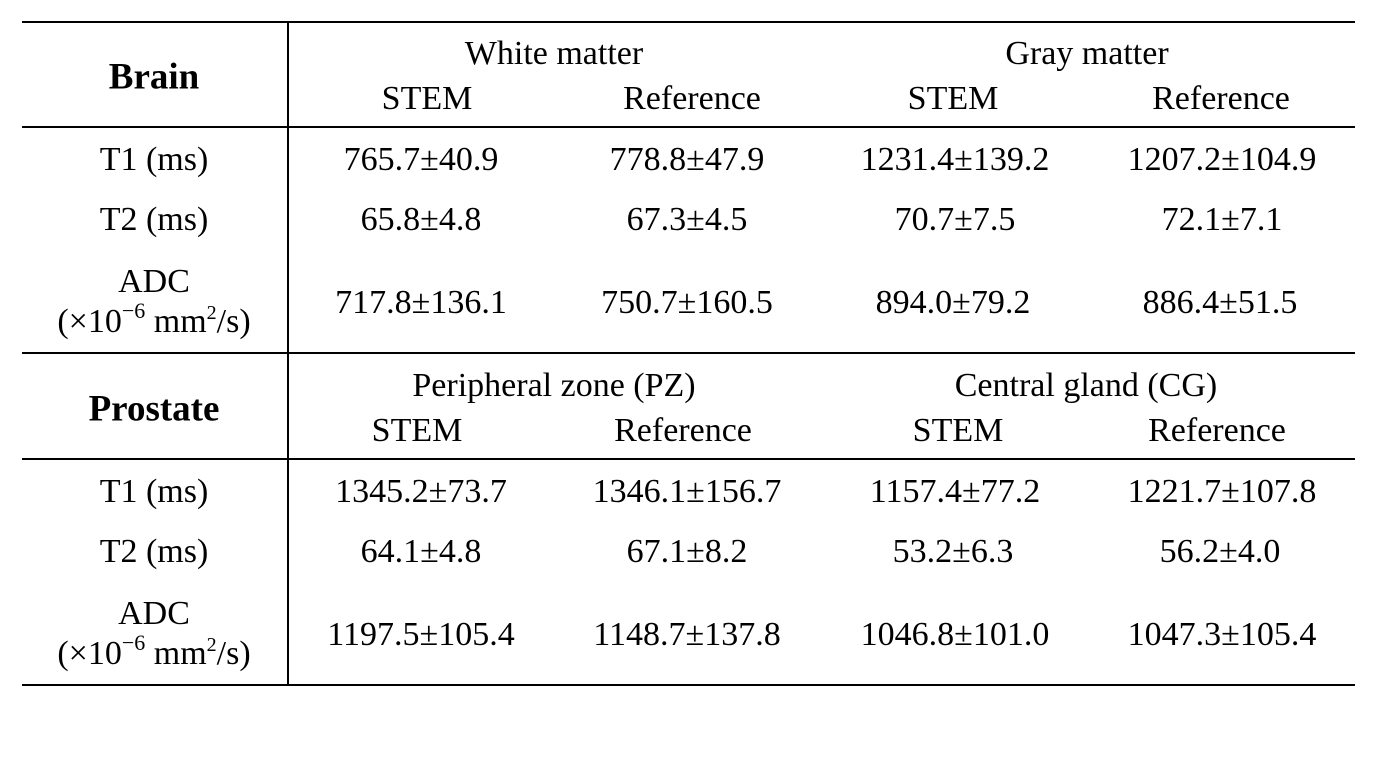 This screenshot has width=1378, height=761. What do you see at coordinates (688, 459) in the screenshot?
I see `prostate-header-rule` at bounding box center [688, 459].